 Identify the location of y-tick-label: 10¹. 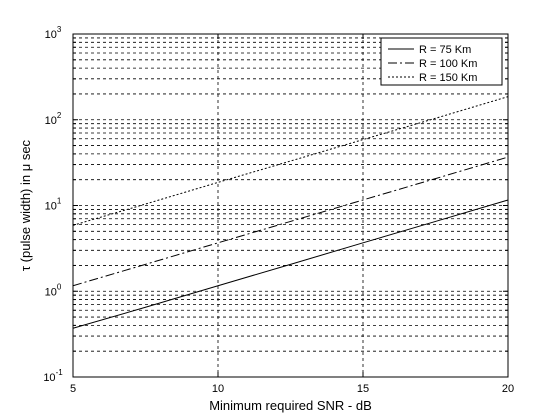
(53, 205).